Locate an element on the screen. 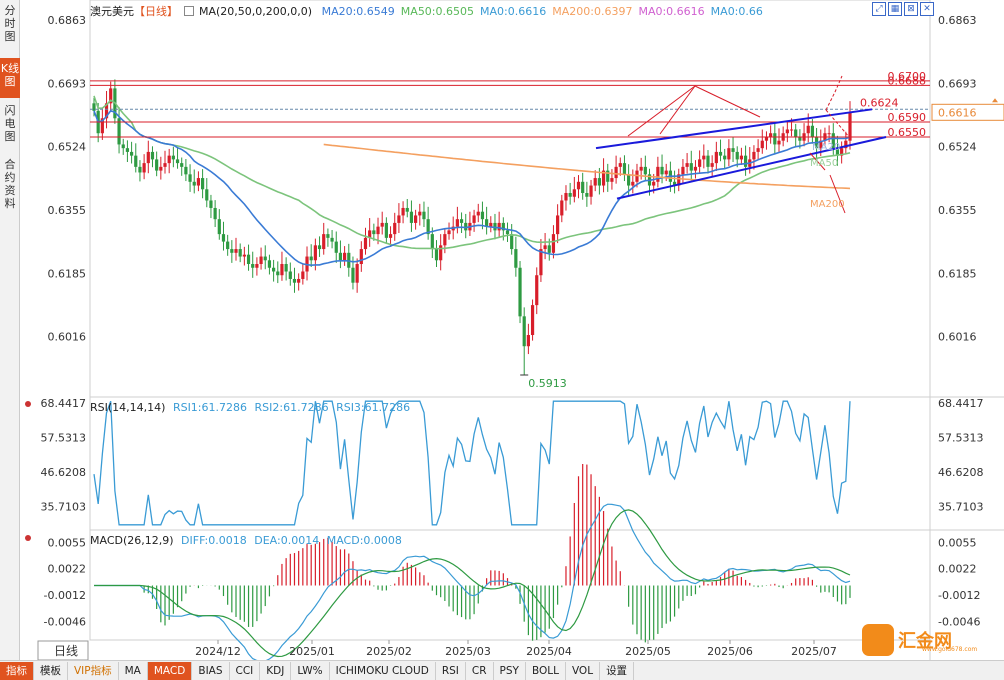 The height and width of the screenshot is (680, 1004). toolbar-btn-12: PSY is located at coordinates (510, 670).